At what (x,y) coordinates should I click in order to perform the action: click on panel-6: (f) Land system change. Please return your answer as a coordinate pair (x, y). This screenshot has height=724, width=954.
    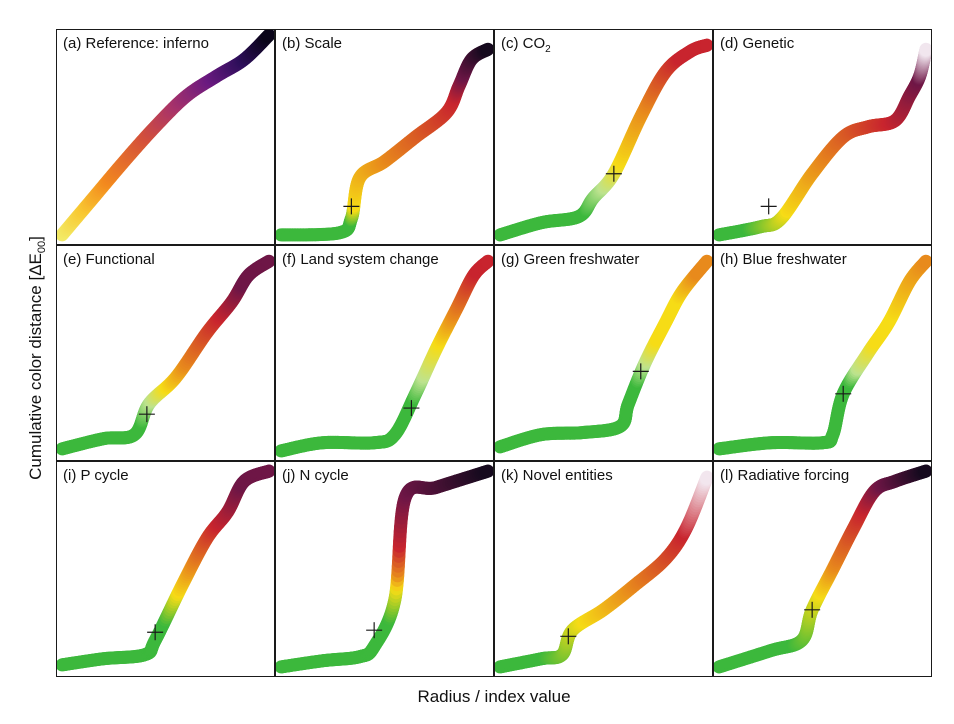
    Looking at the image, I should click on (384, 353).